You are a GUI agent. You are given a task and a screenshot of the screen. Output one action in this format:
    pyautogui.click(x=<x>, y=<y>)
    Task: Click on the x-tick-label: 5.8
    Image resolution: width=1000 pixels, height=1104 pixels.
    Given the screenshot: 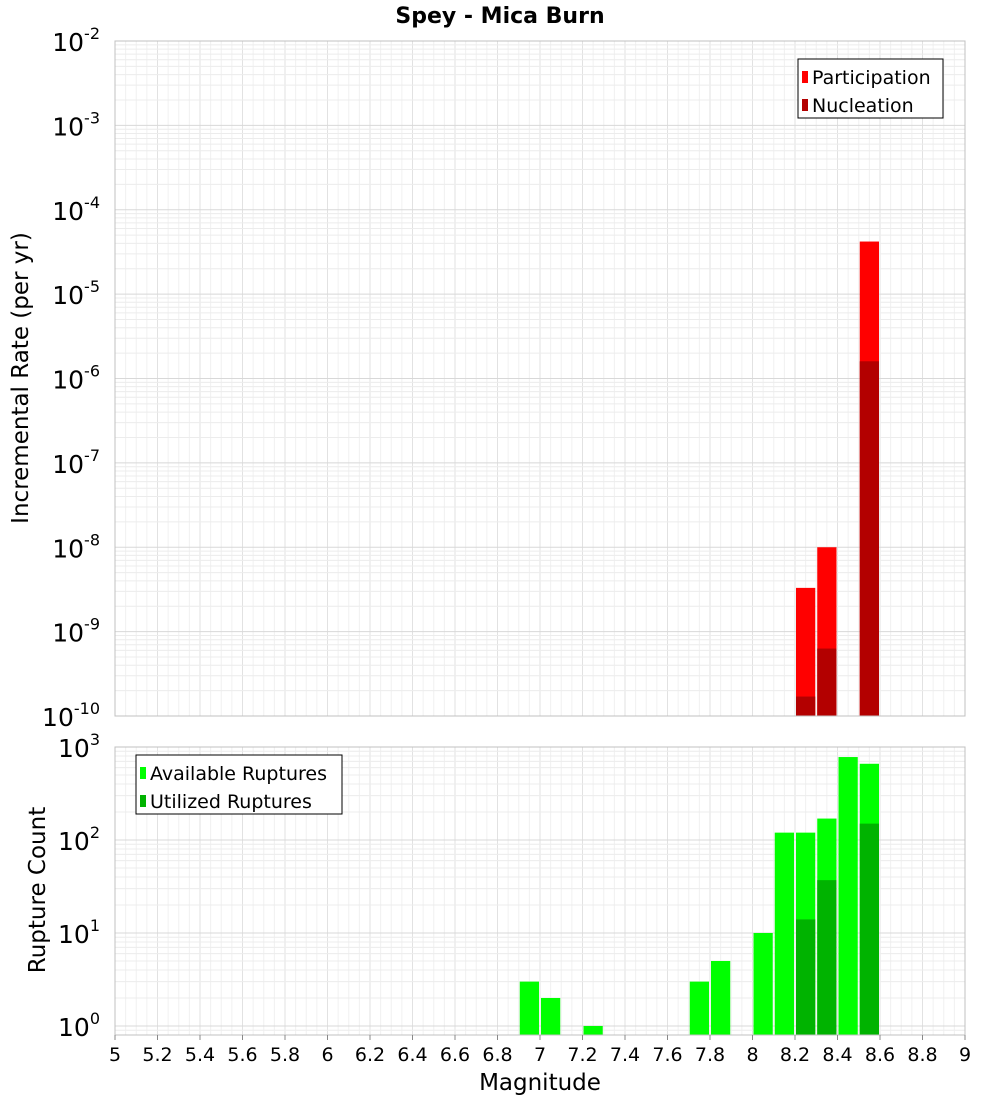 What is the action you would take?
    pyautogui.click(x=285, y=1055)
    